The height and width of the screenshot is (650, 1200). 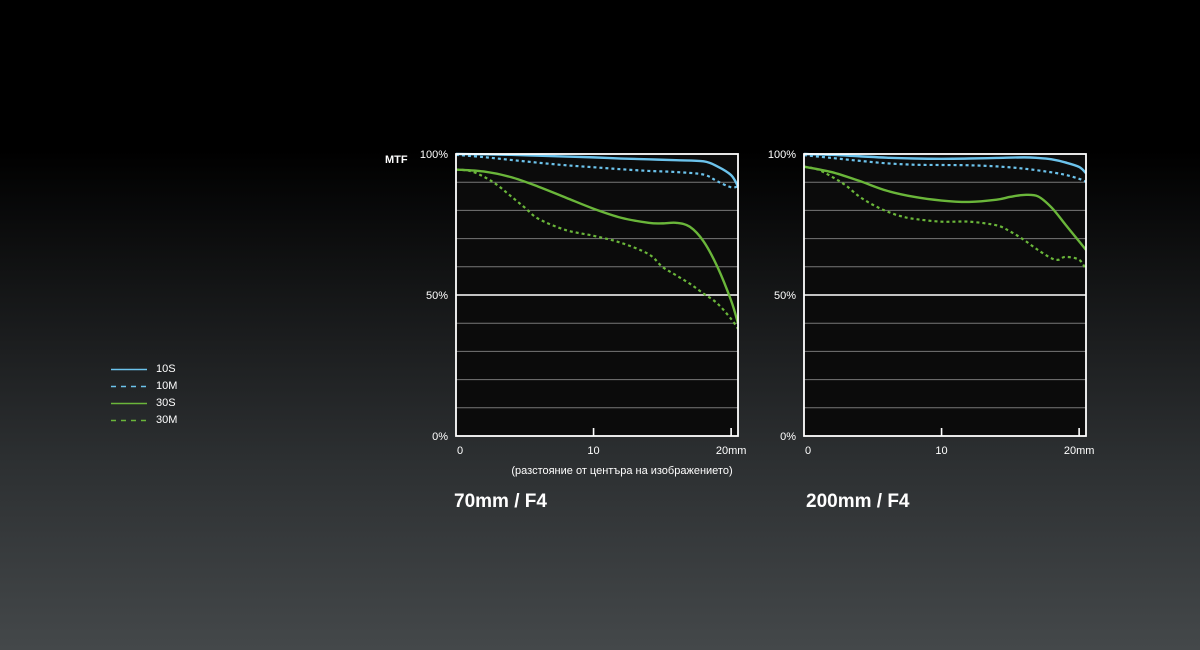 I want to click on y-axis-label: MTF, so click(x=396, y=160).